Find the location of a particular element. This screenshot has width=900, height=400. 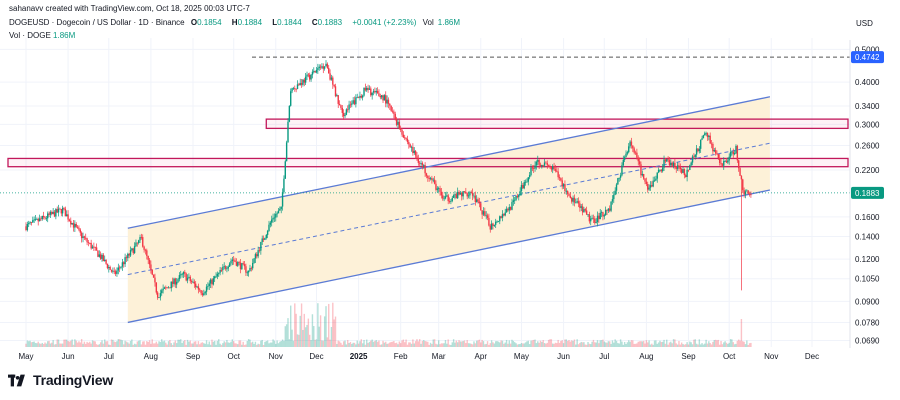

time-tick-label: May is located at coordinates (521, 356).